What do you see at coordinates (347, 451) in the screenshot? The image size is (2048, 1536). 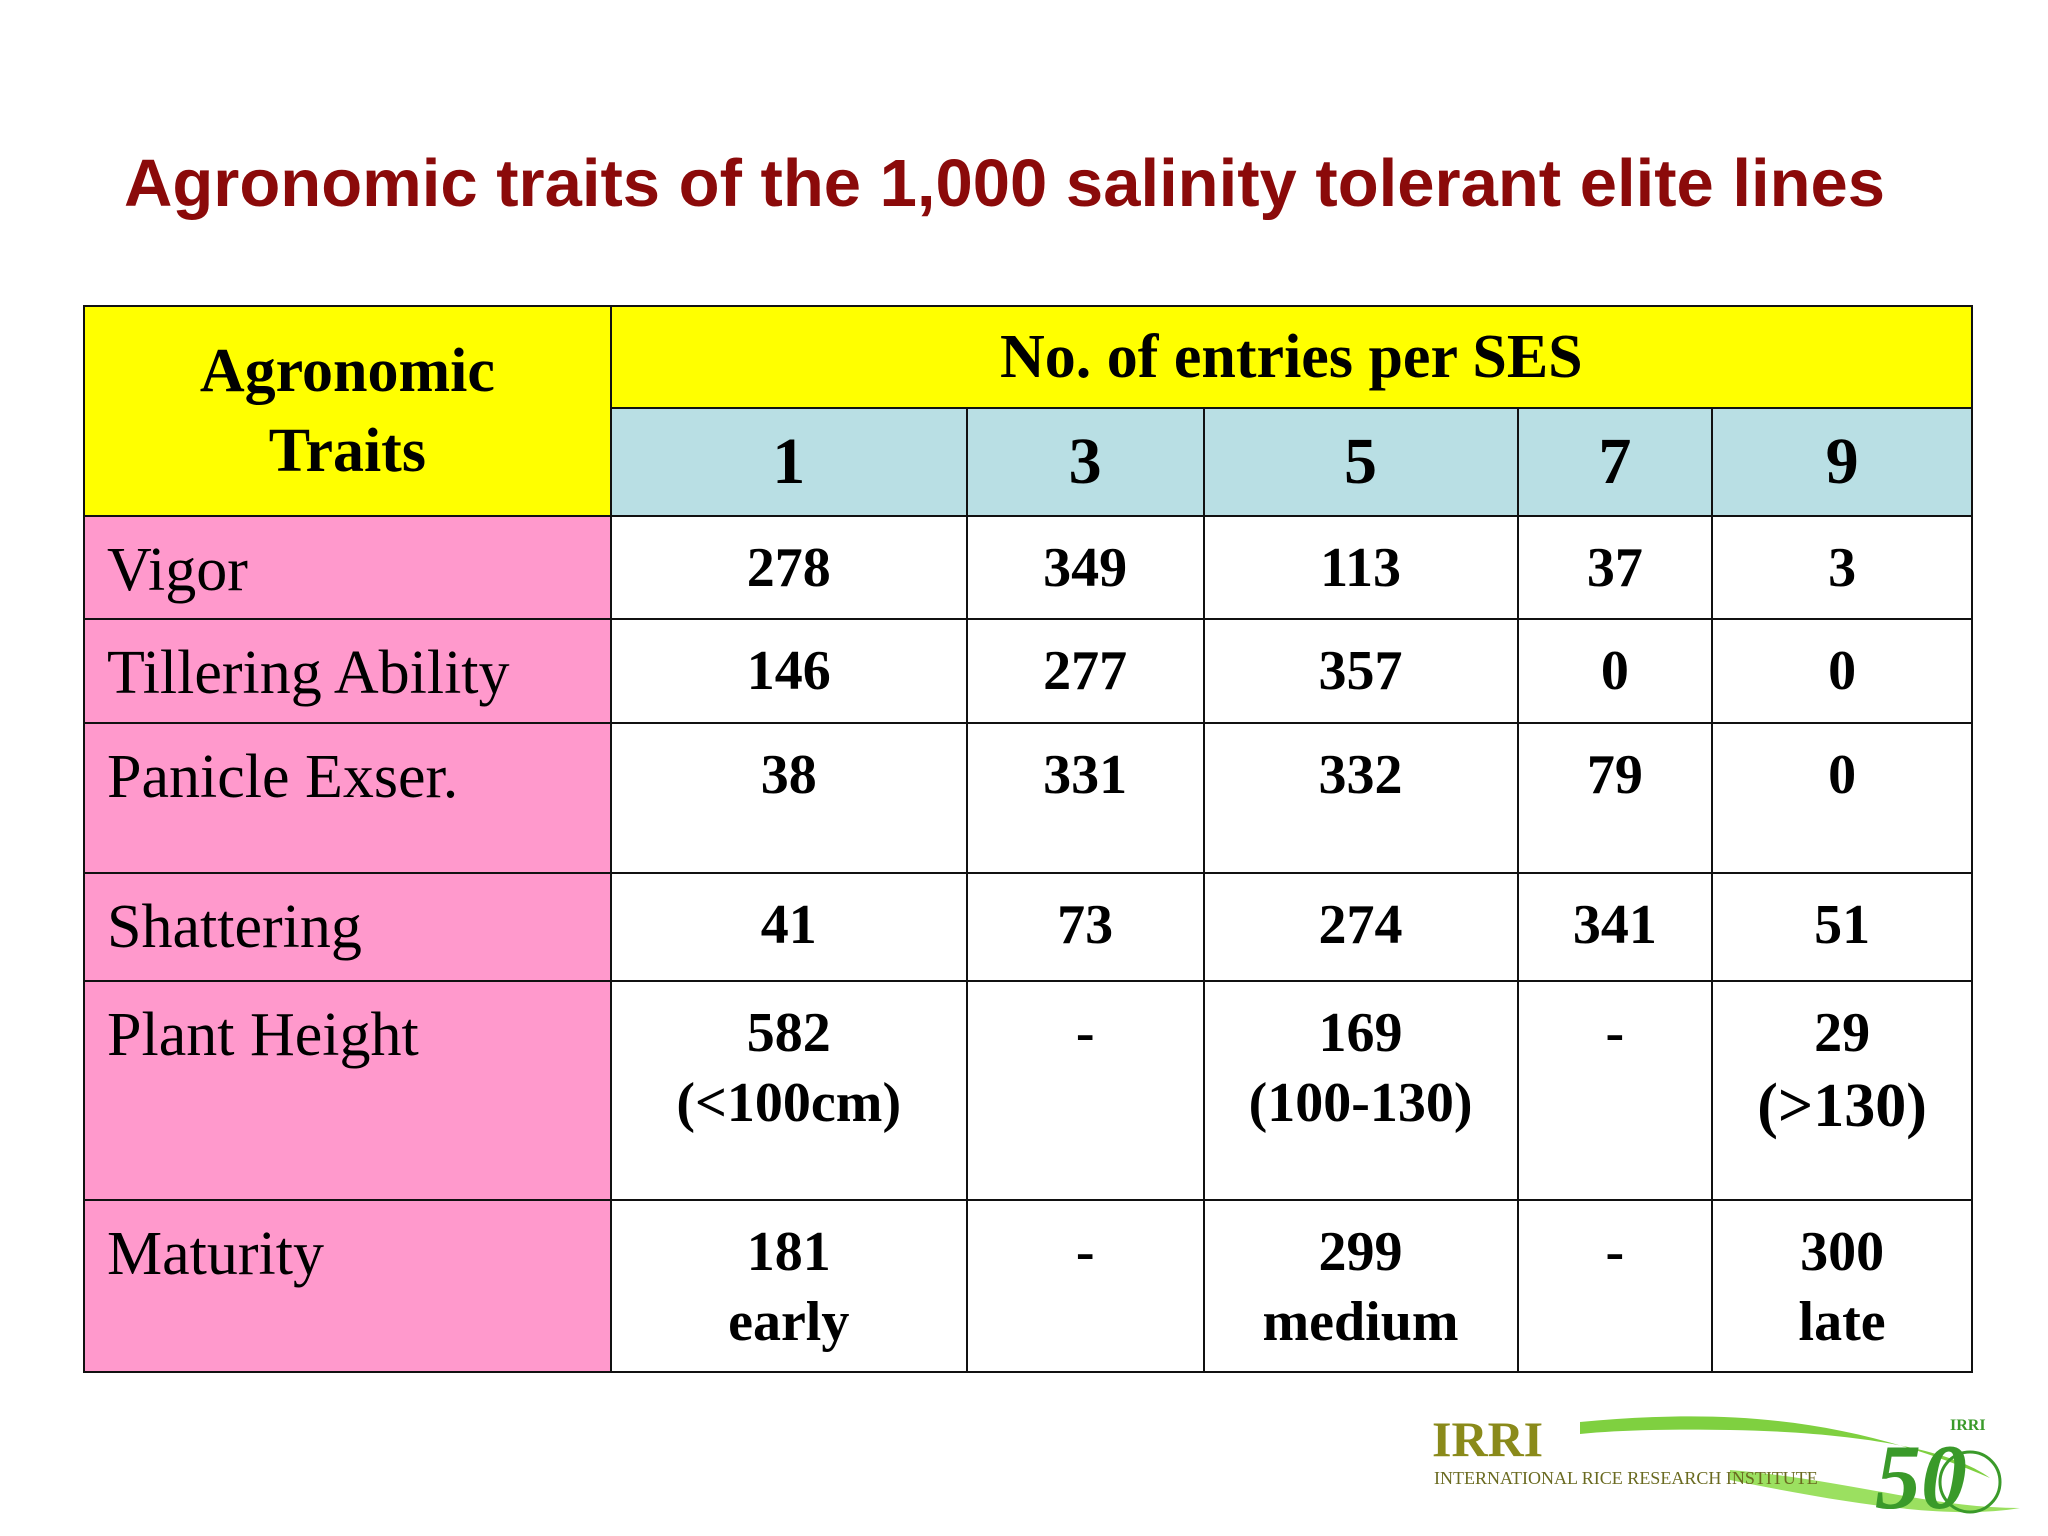 I see `header-traits-line2: Traits` at bounding box center [347, 451].